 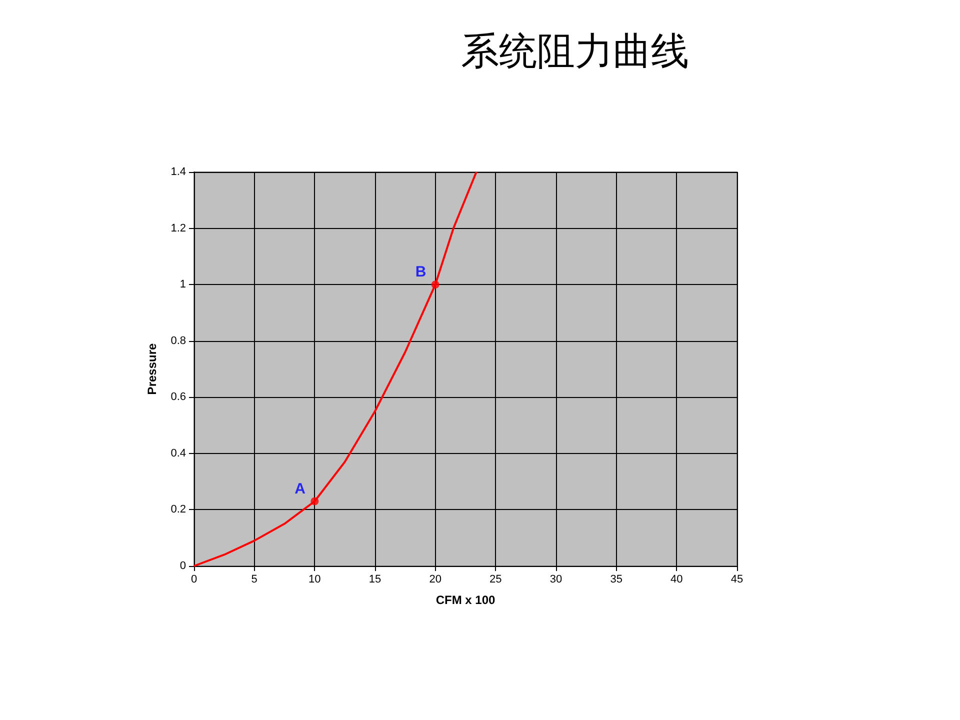 What do you see at coordinates (556, 580) in the screenshot?
I see `x-tick-label: 30` at bounding box center [556, 580].